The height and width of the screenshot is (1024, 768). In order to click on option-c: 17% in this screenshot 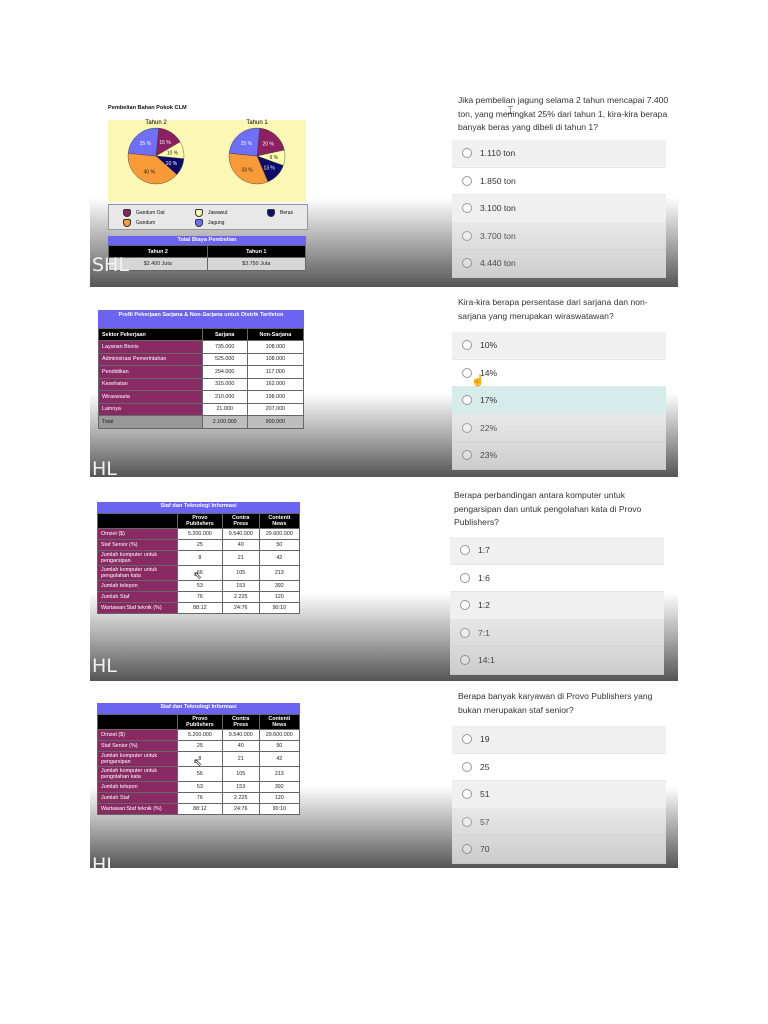, I will do `click(559, 401)`.